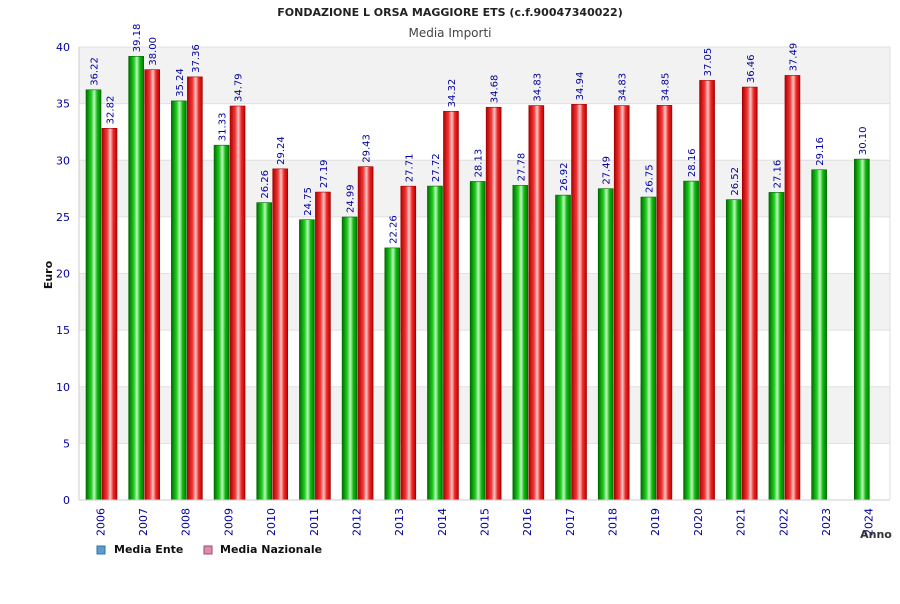 The image size is (900, 604). Describe the element at coordinates (563, 347) in the screenshot. I see `bar-media-ente-2017` at that location.